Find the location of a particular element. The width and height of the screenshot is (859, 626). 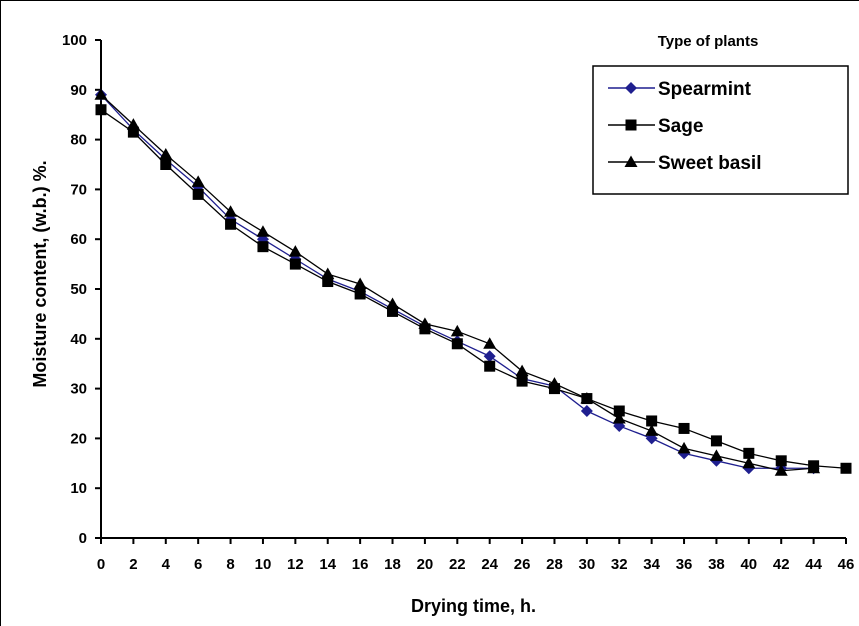

legend-label-sage: Sage is located at coordinates (680, 126).